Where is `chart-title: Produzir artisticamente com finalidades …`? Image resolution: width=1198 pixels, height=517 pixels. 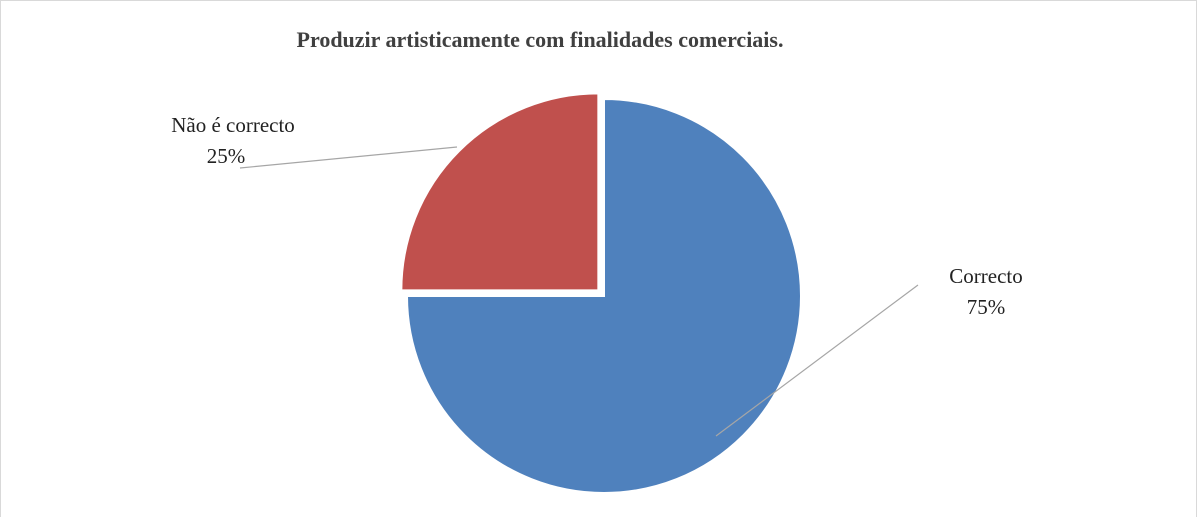 chart-title: Produzir artisticamente com finalidades … is located at coordinates (540, 39).